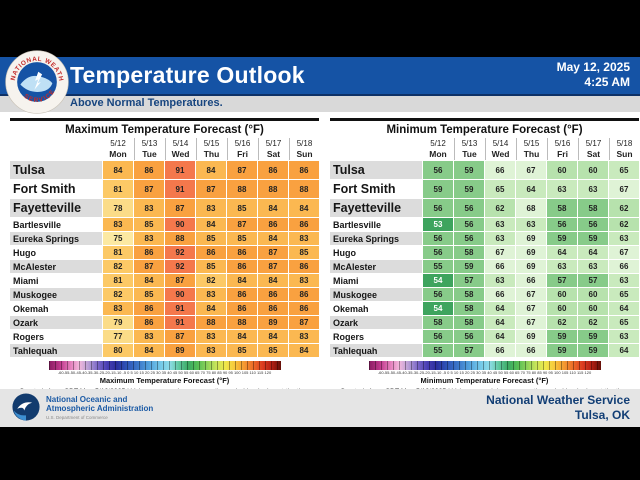  I want to click on temp-cell: 65, so click(624, 294).